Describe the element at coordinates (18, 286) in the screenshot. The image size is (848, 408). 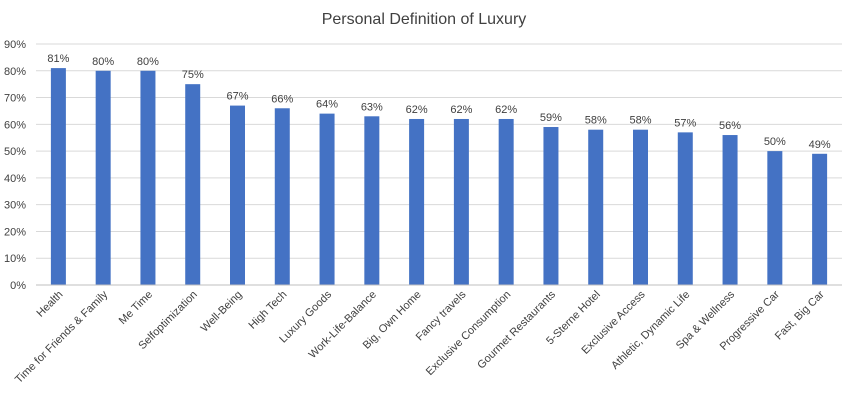
I see `y-tick-label: 0%` at that location.